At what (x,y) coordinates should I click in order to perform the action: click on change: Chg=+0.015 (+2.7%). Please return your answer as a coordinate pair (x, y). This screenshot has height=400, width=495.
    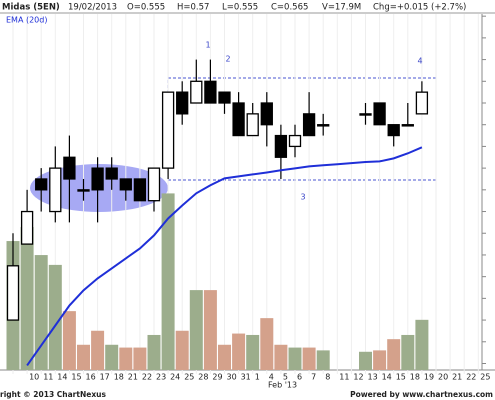
    Looking at the image, I should click on (419, 8).